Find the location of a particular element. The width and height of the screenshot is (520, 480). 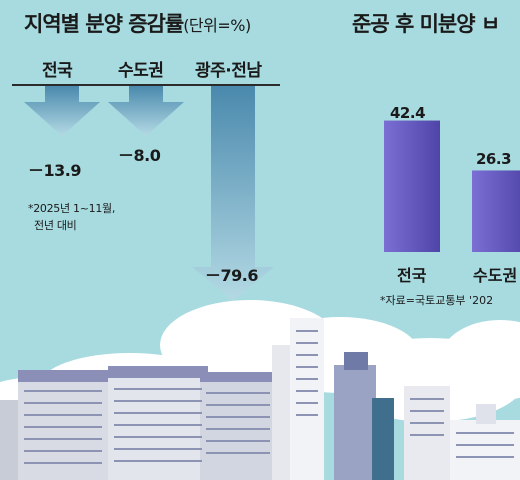

left-category-label: 광주·전남 is located at coordinates (228, 71).